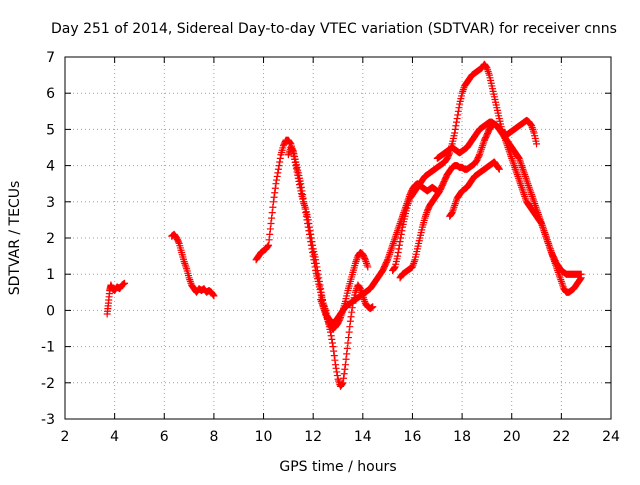 This screenshot has height=485, width=640. What do you see at coordinates (50, 239) in the screenshot?
I see `y-tick-label: 2` at bounding box center [50, 239].